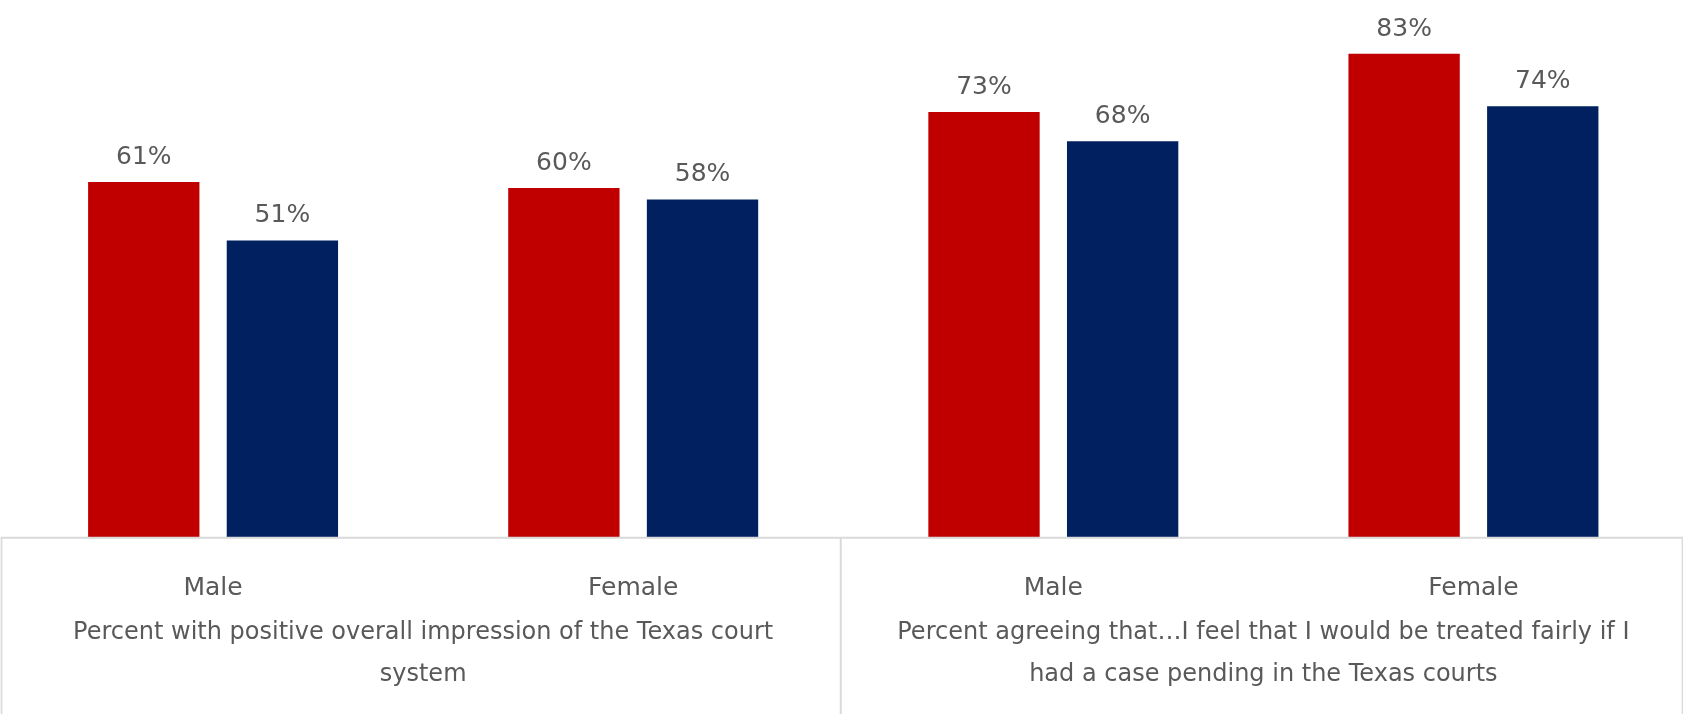 The width and height of the screenshot is (1683, 714). Describe the element at coordinates (143, 155) in the screenshot. I see `data-label: 61%` at that location.